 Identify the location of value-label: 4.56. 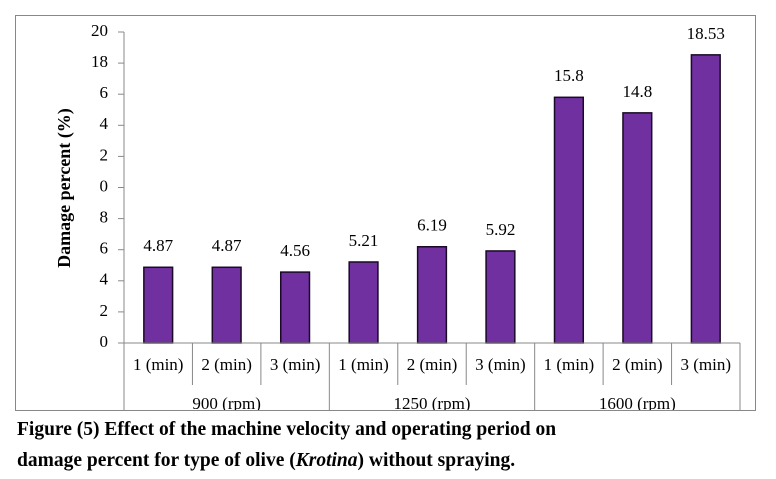
(295, 250).